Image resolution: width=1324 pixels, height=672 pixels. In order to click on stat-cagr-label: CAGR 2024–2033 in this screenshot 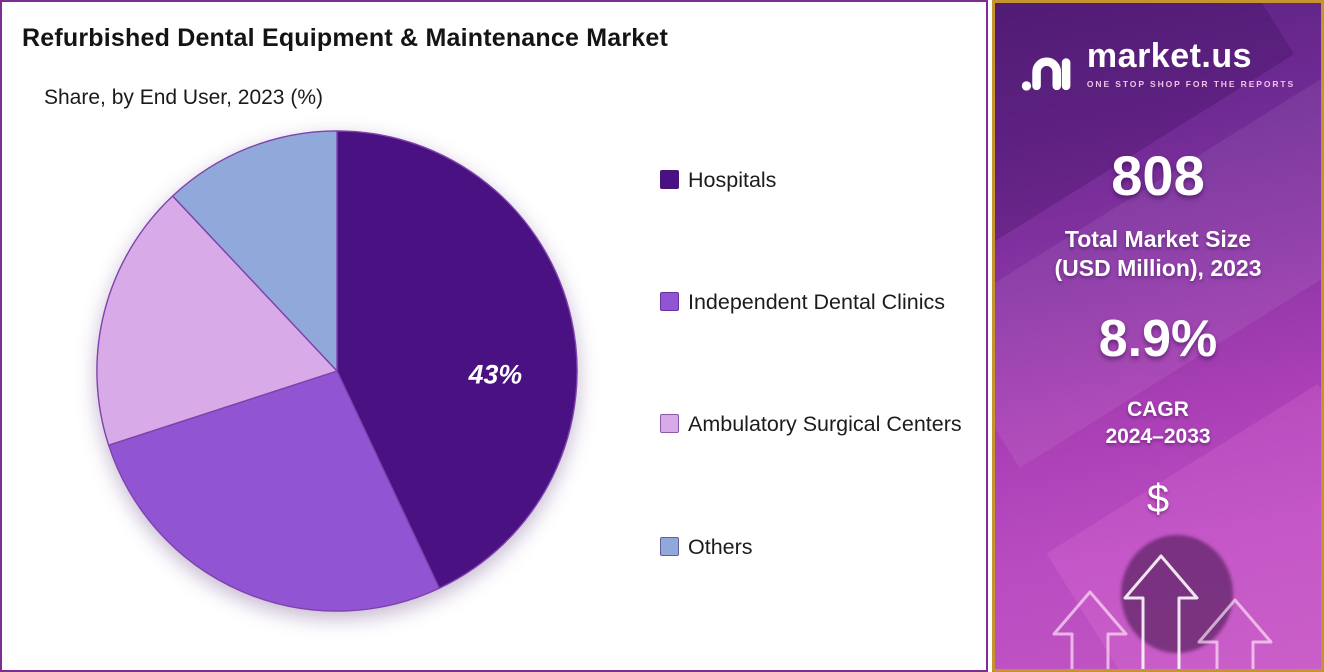, I will do `click(1158, 424)`.